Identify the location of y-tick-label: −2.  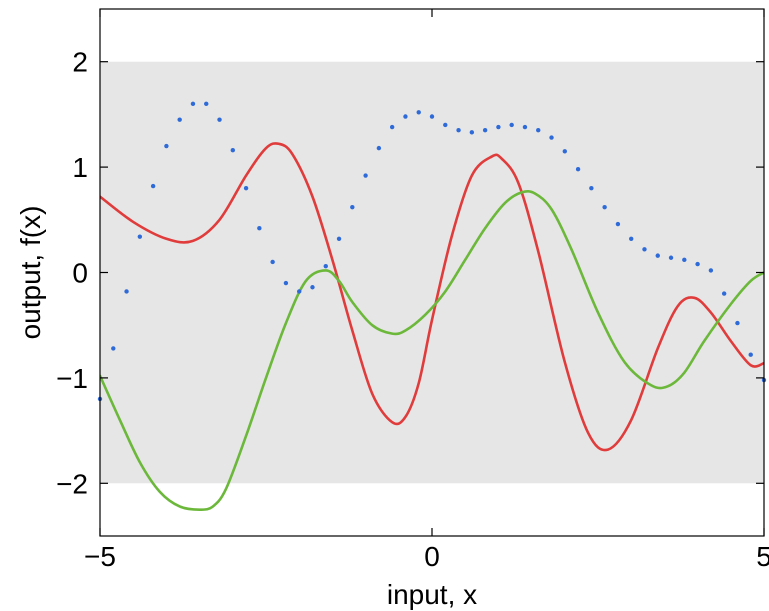
(72, 483).